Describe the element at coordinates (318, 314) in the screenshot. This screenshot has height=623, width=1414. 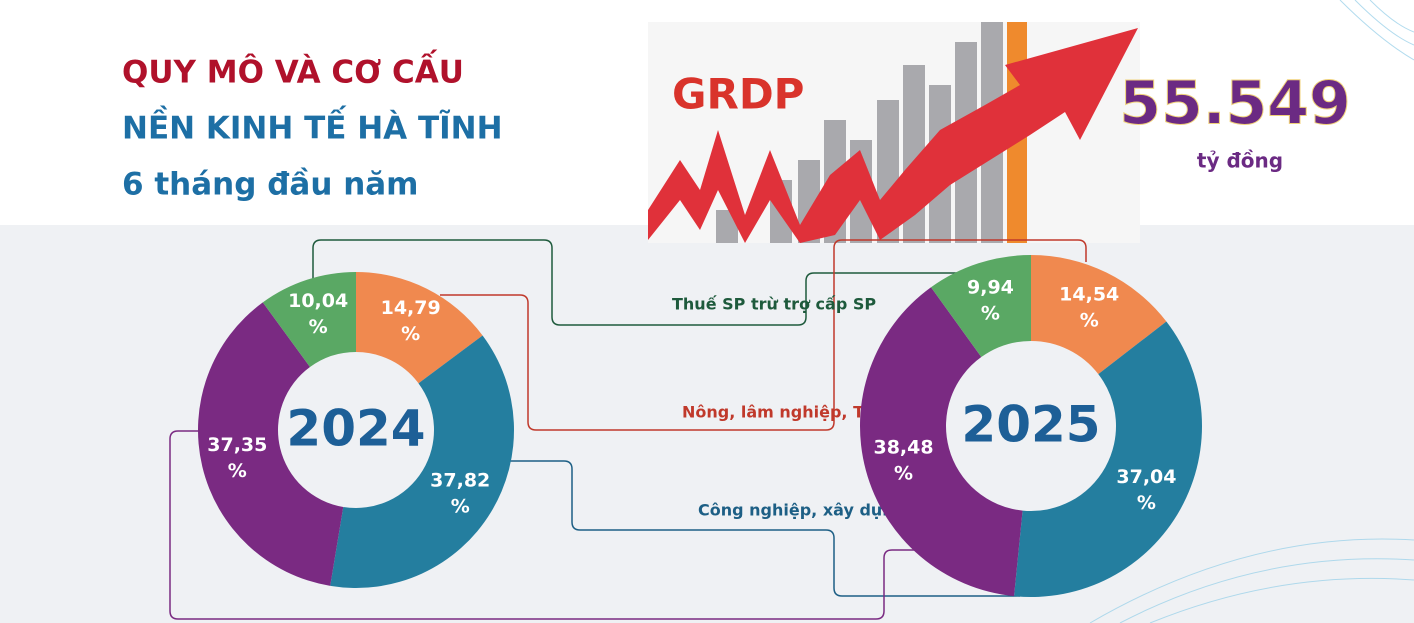
I see `value-label: 10,04%` at that location.